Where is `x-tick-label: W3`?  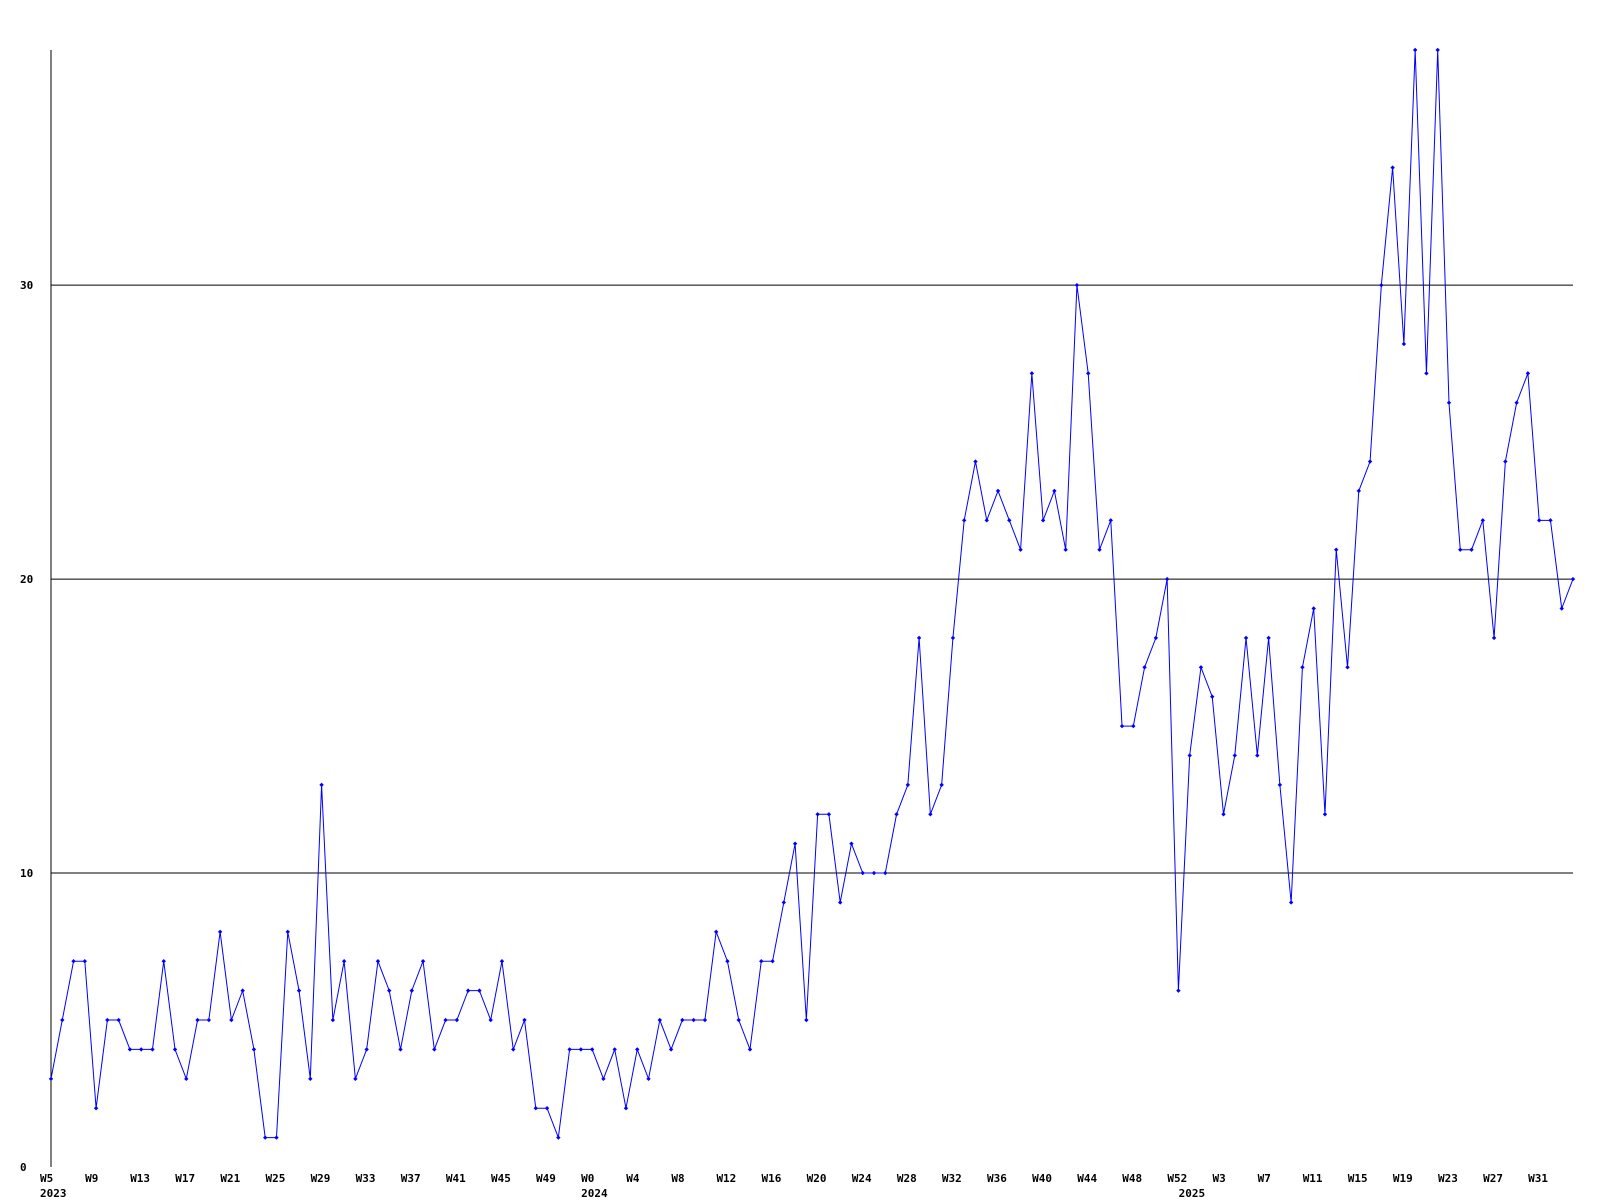 x-tick-label: W3 is located at coordinates (1219, 1178).